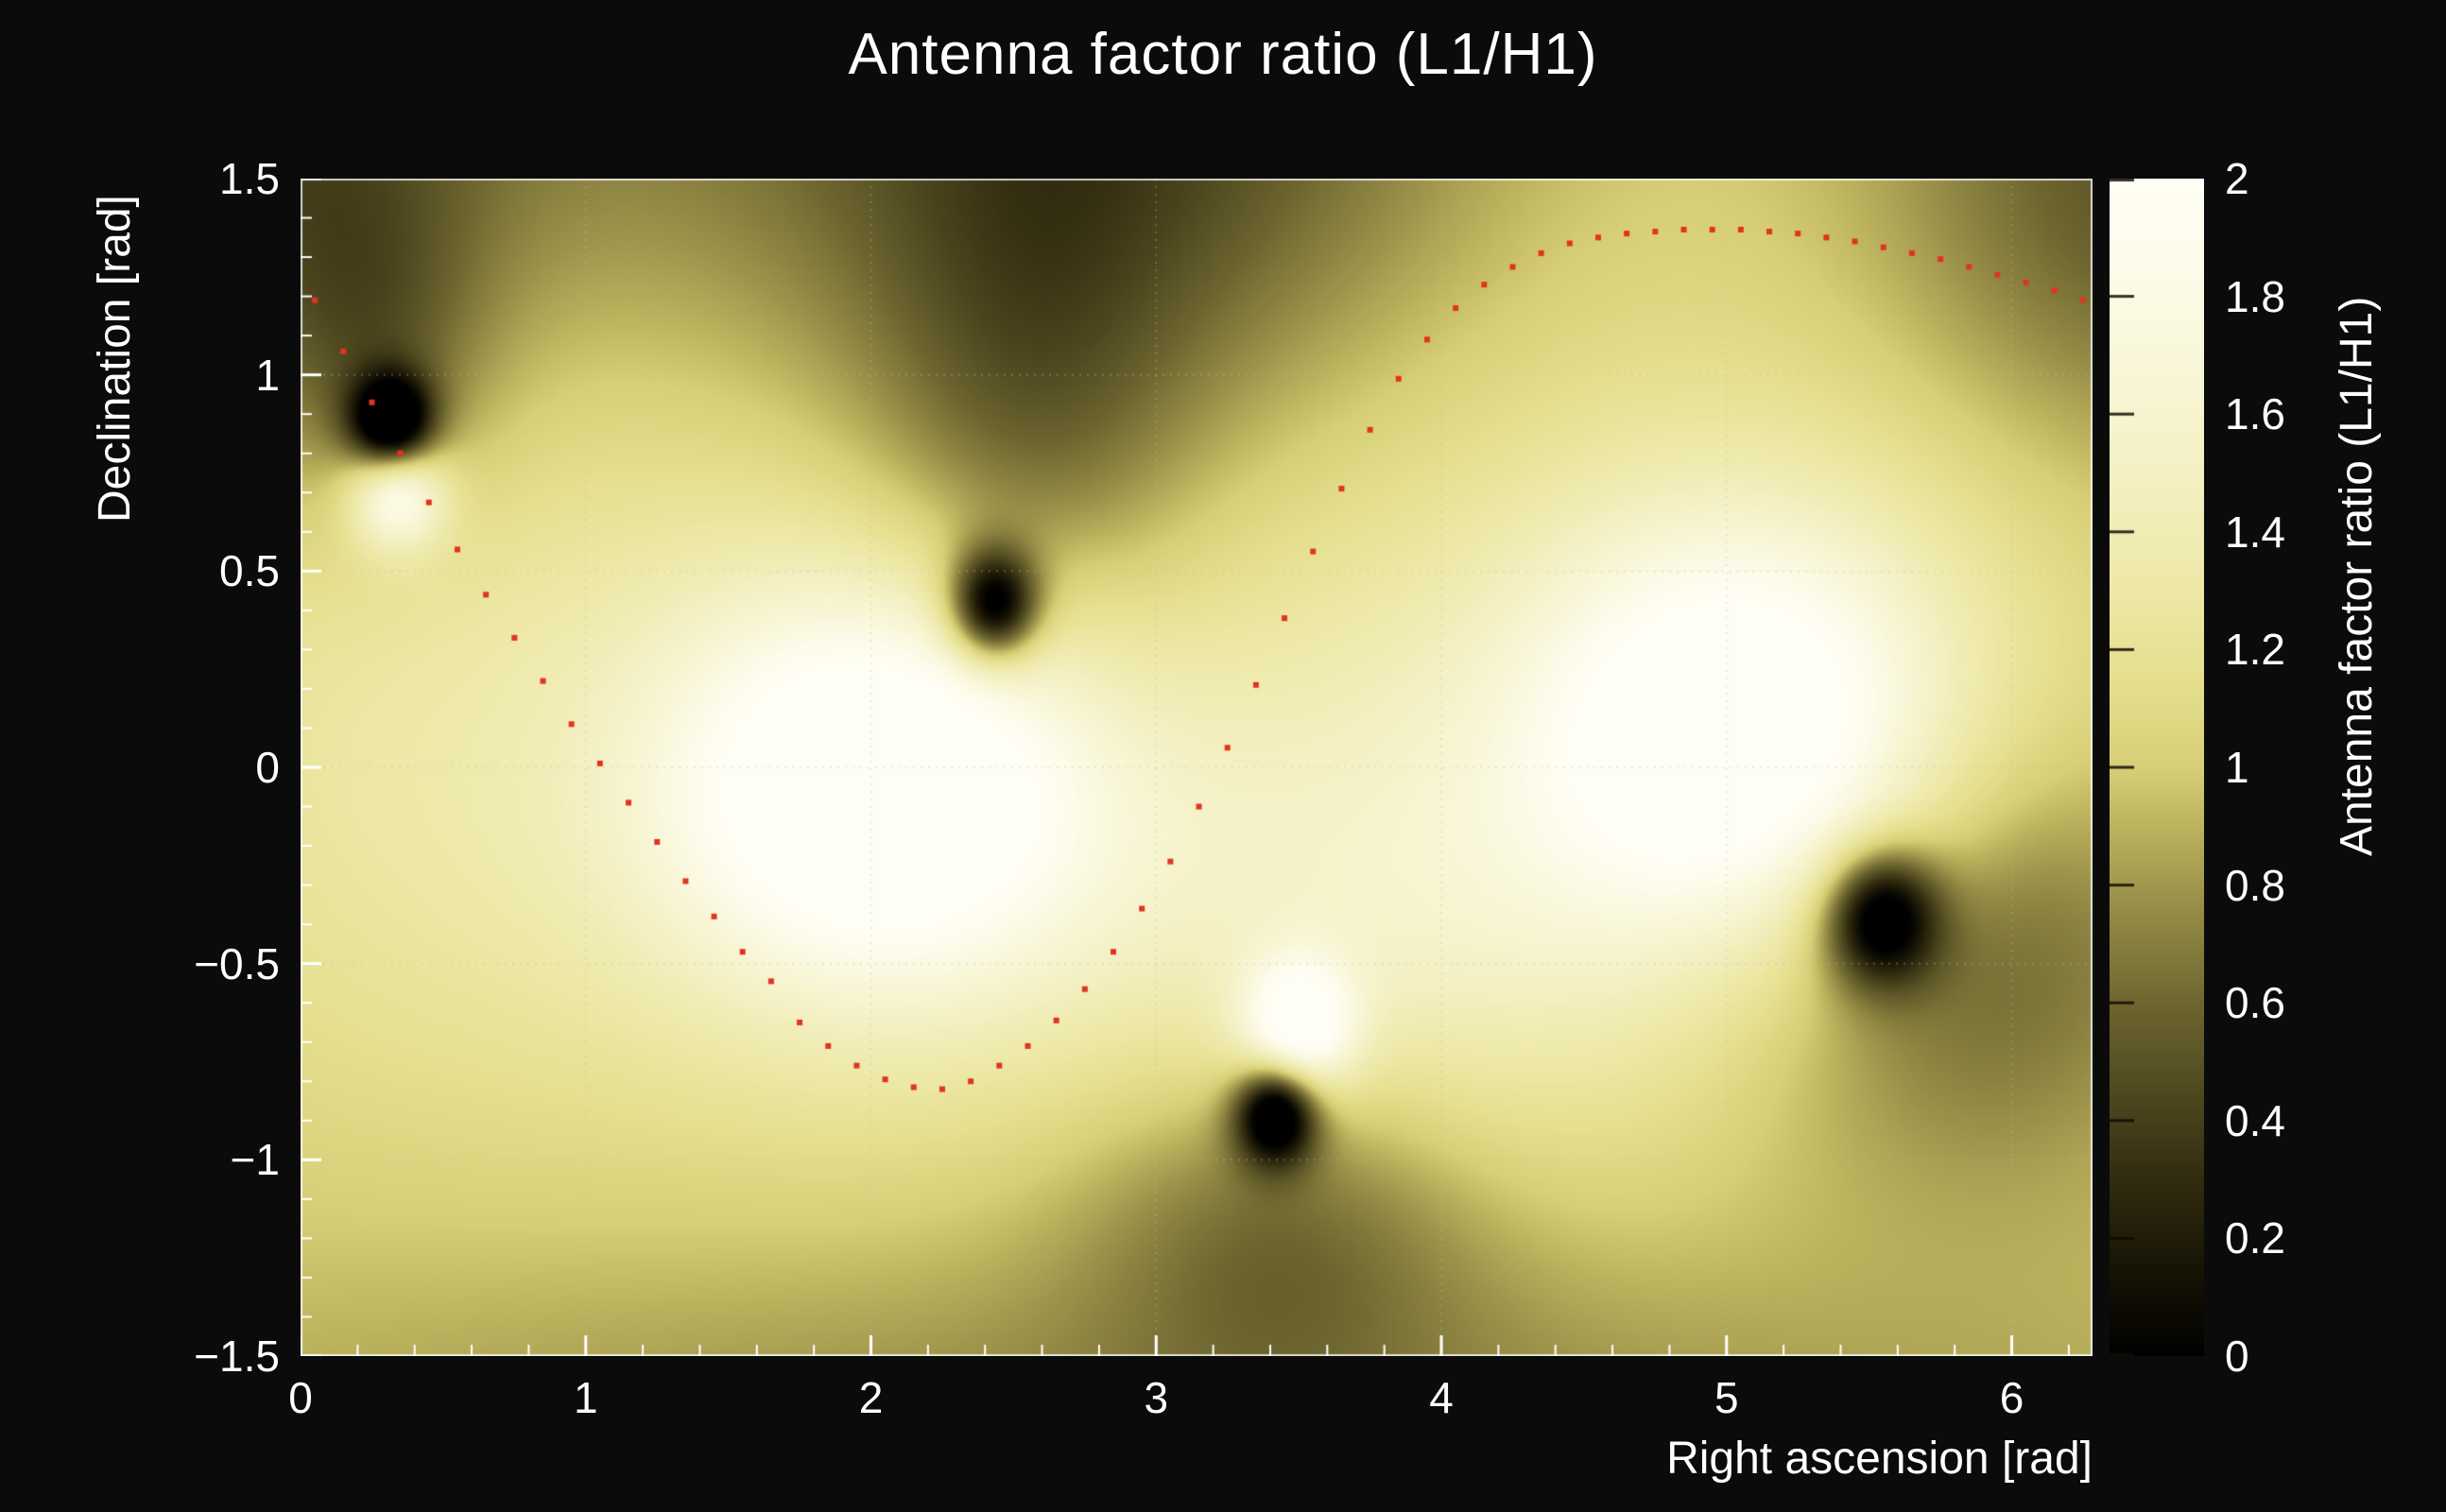 Image resolution: width=2446 pixels, height=1512 pixels. I want to click on colorbar-tick-label: 0.6, so click(2255, 1003).